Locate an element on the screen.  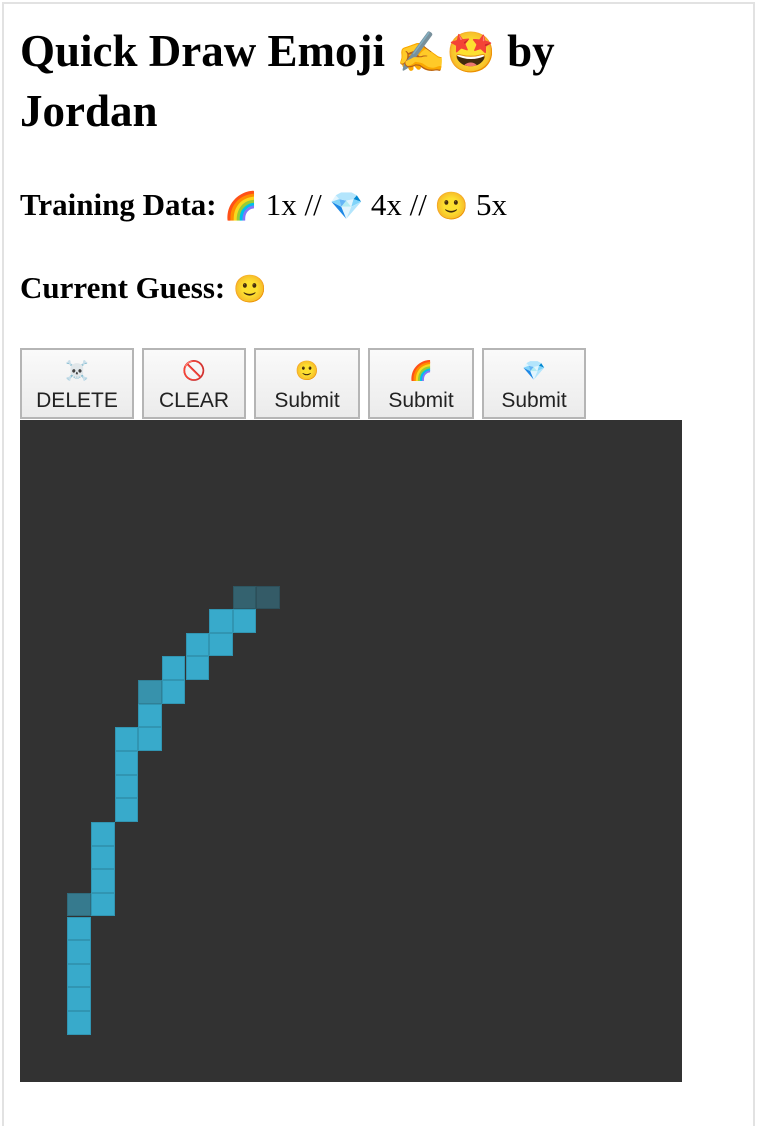
submit-rainbow-label: Submit is located at coordinates (421, 400).